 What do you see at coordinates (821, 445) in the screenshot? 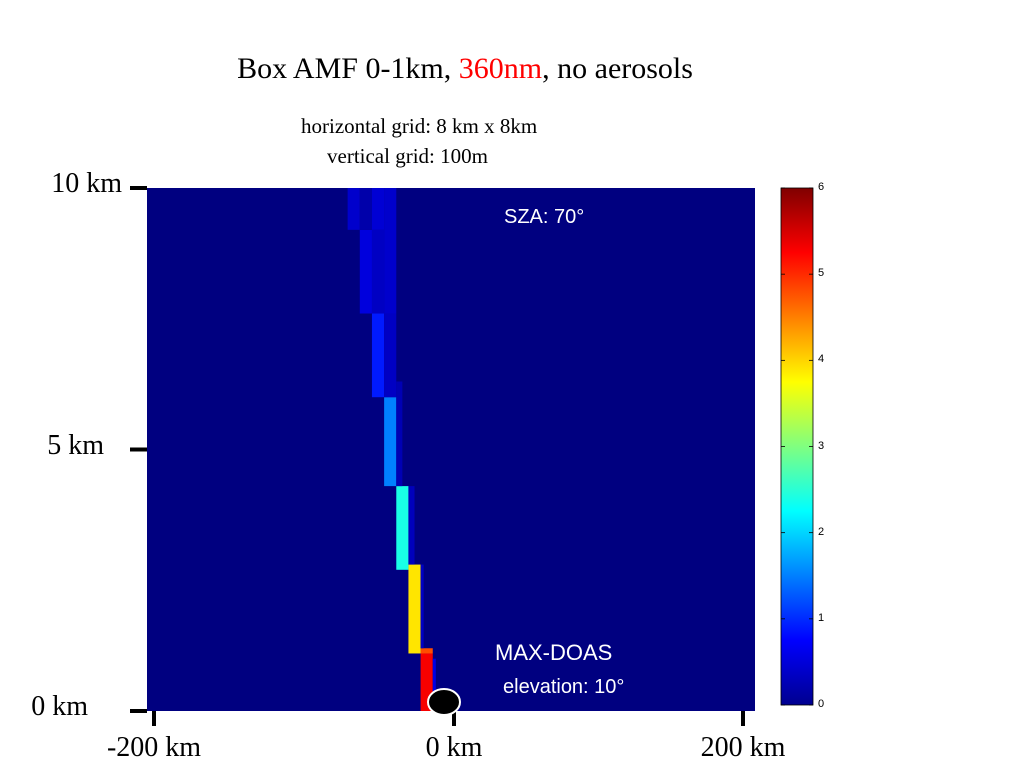
I see `colorbar-tick-label: 3` at bounding box center [821, 445].